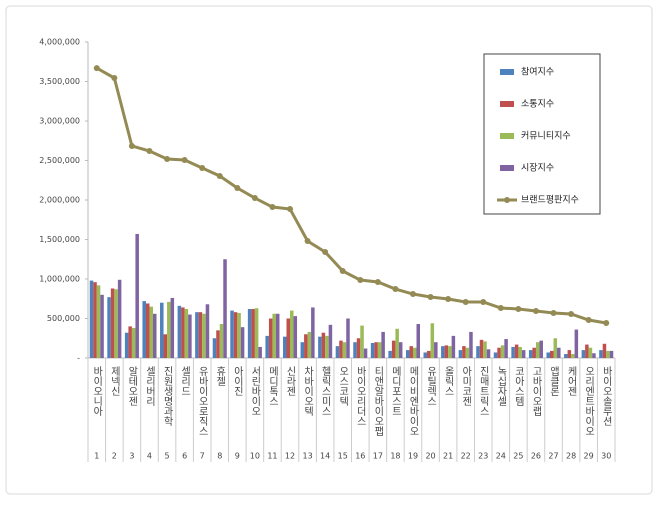 The height and width of the screenshot is (506, 660). I want to click on rank-label: 20, so click(430, 456).